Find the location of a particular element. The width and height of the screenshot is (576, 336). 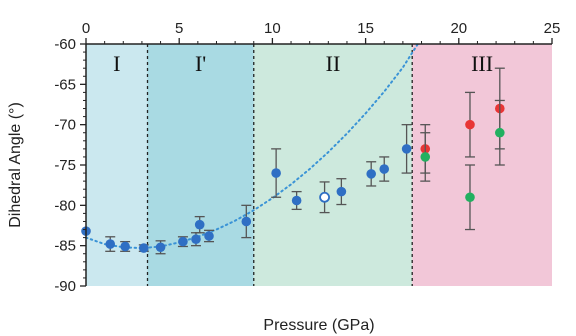

y-tick-label: -75 is located at coordinates (65, 165).